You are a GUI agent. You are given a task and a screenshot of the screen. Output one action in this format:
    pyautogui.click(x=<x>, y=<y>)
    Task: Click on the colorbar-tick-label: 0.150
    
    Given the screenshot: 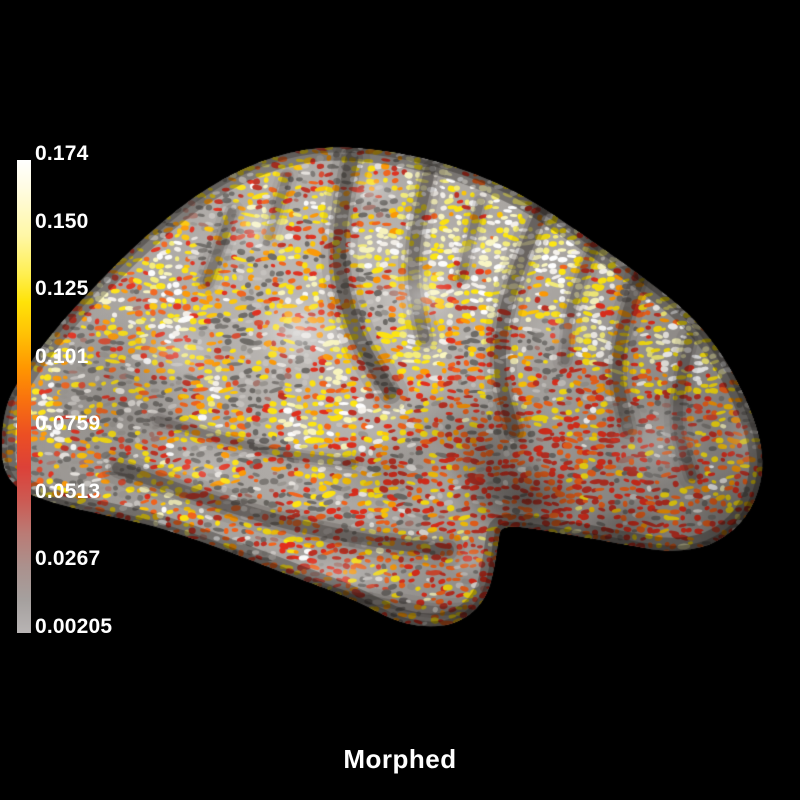 What is the action you would take?
    pyautogui.click(x=62, y=221)
    